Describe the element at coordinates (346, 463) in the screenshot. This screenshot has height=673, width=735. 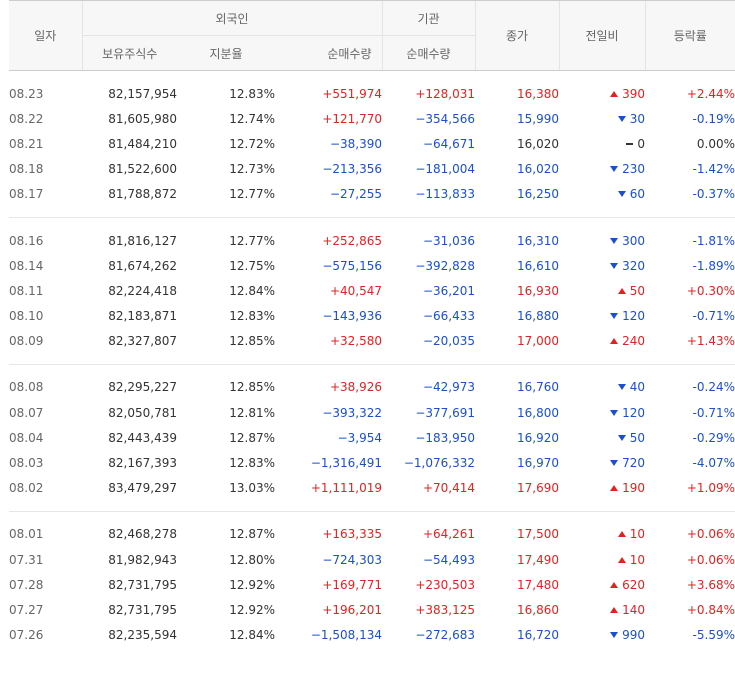
I see `foreign-net-cell-value: −1,316,491` at that location.